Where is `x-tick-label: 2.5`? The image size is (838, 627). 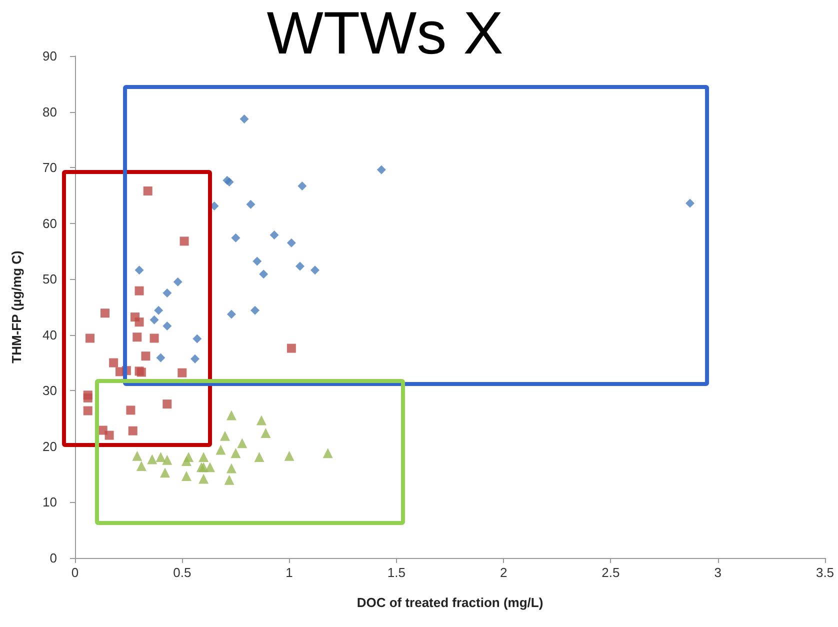 x-tick-label: 2.5 is located at coordinates (611, 572).